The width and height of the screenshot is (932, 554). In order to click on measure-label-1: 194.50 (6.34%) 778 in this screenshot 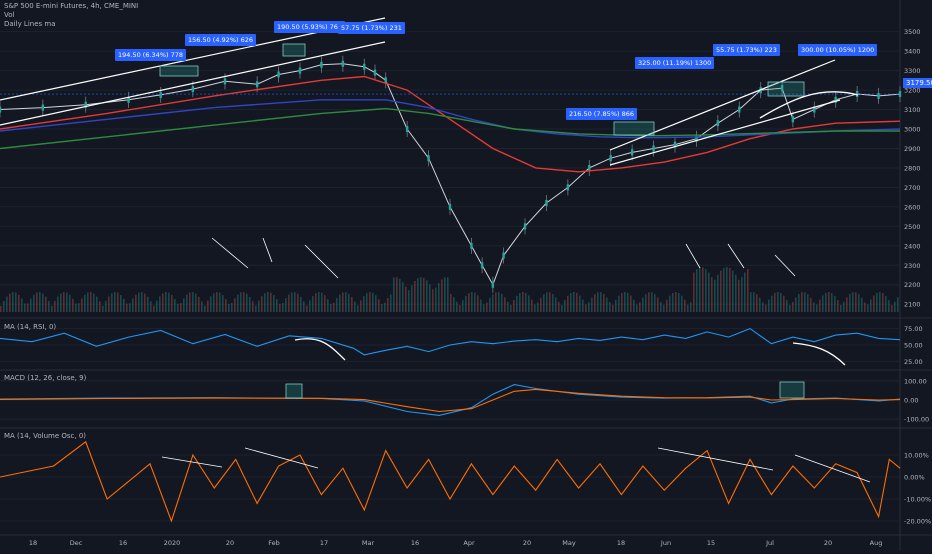, I will do `click(151, 55)`.